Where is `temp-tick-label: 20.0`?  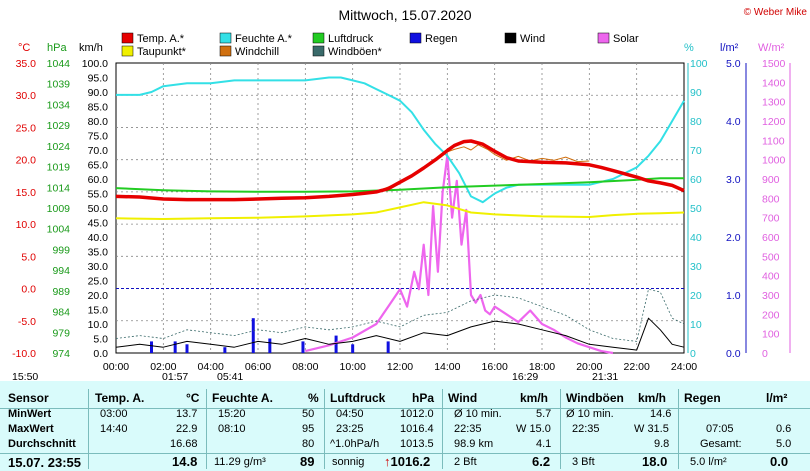 temp-tick-label: 20.0 is located at coordinates (26, 161).